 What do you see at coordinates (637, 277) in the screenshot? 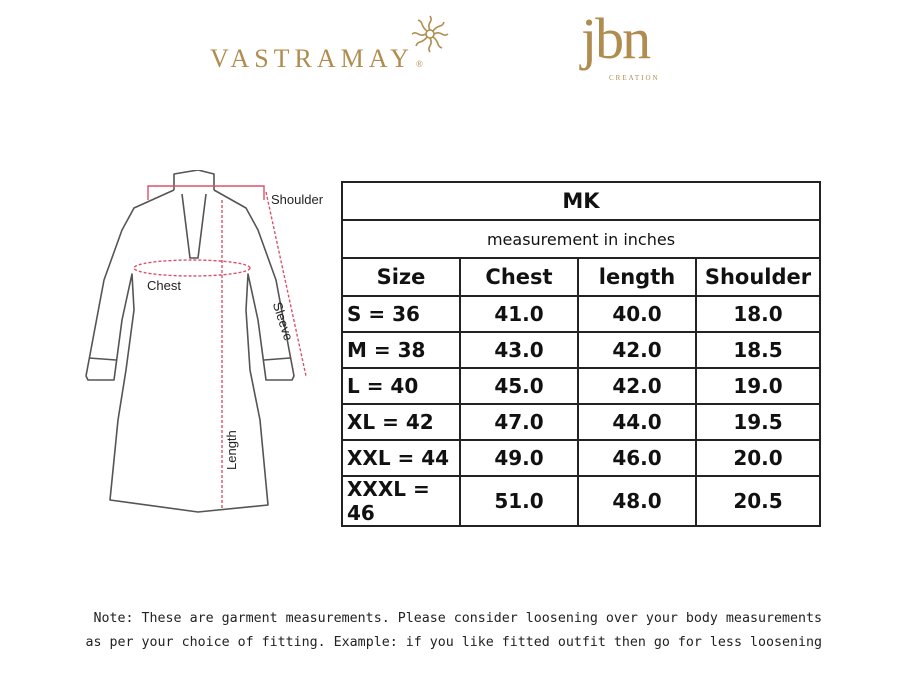
I see `header-length: length` at bounding box center [637, 277].